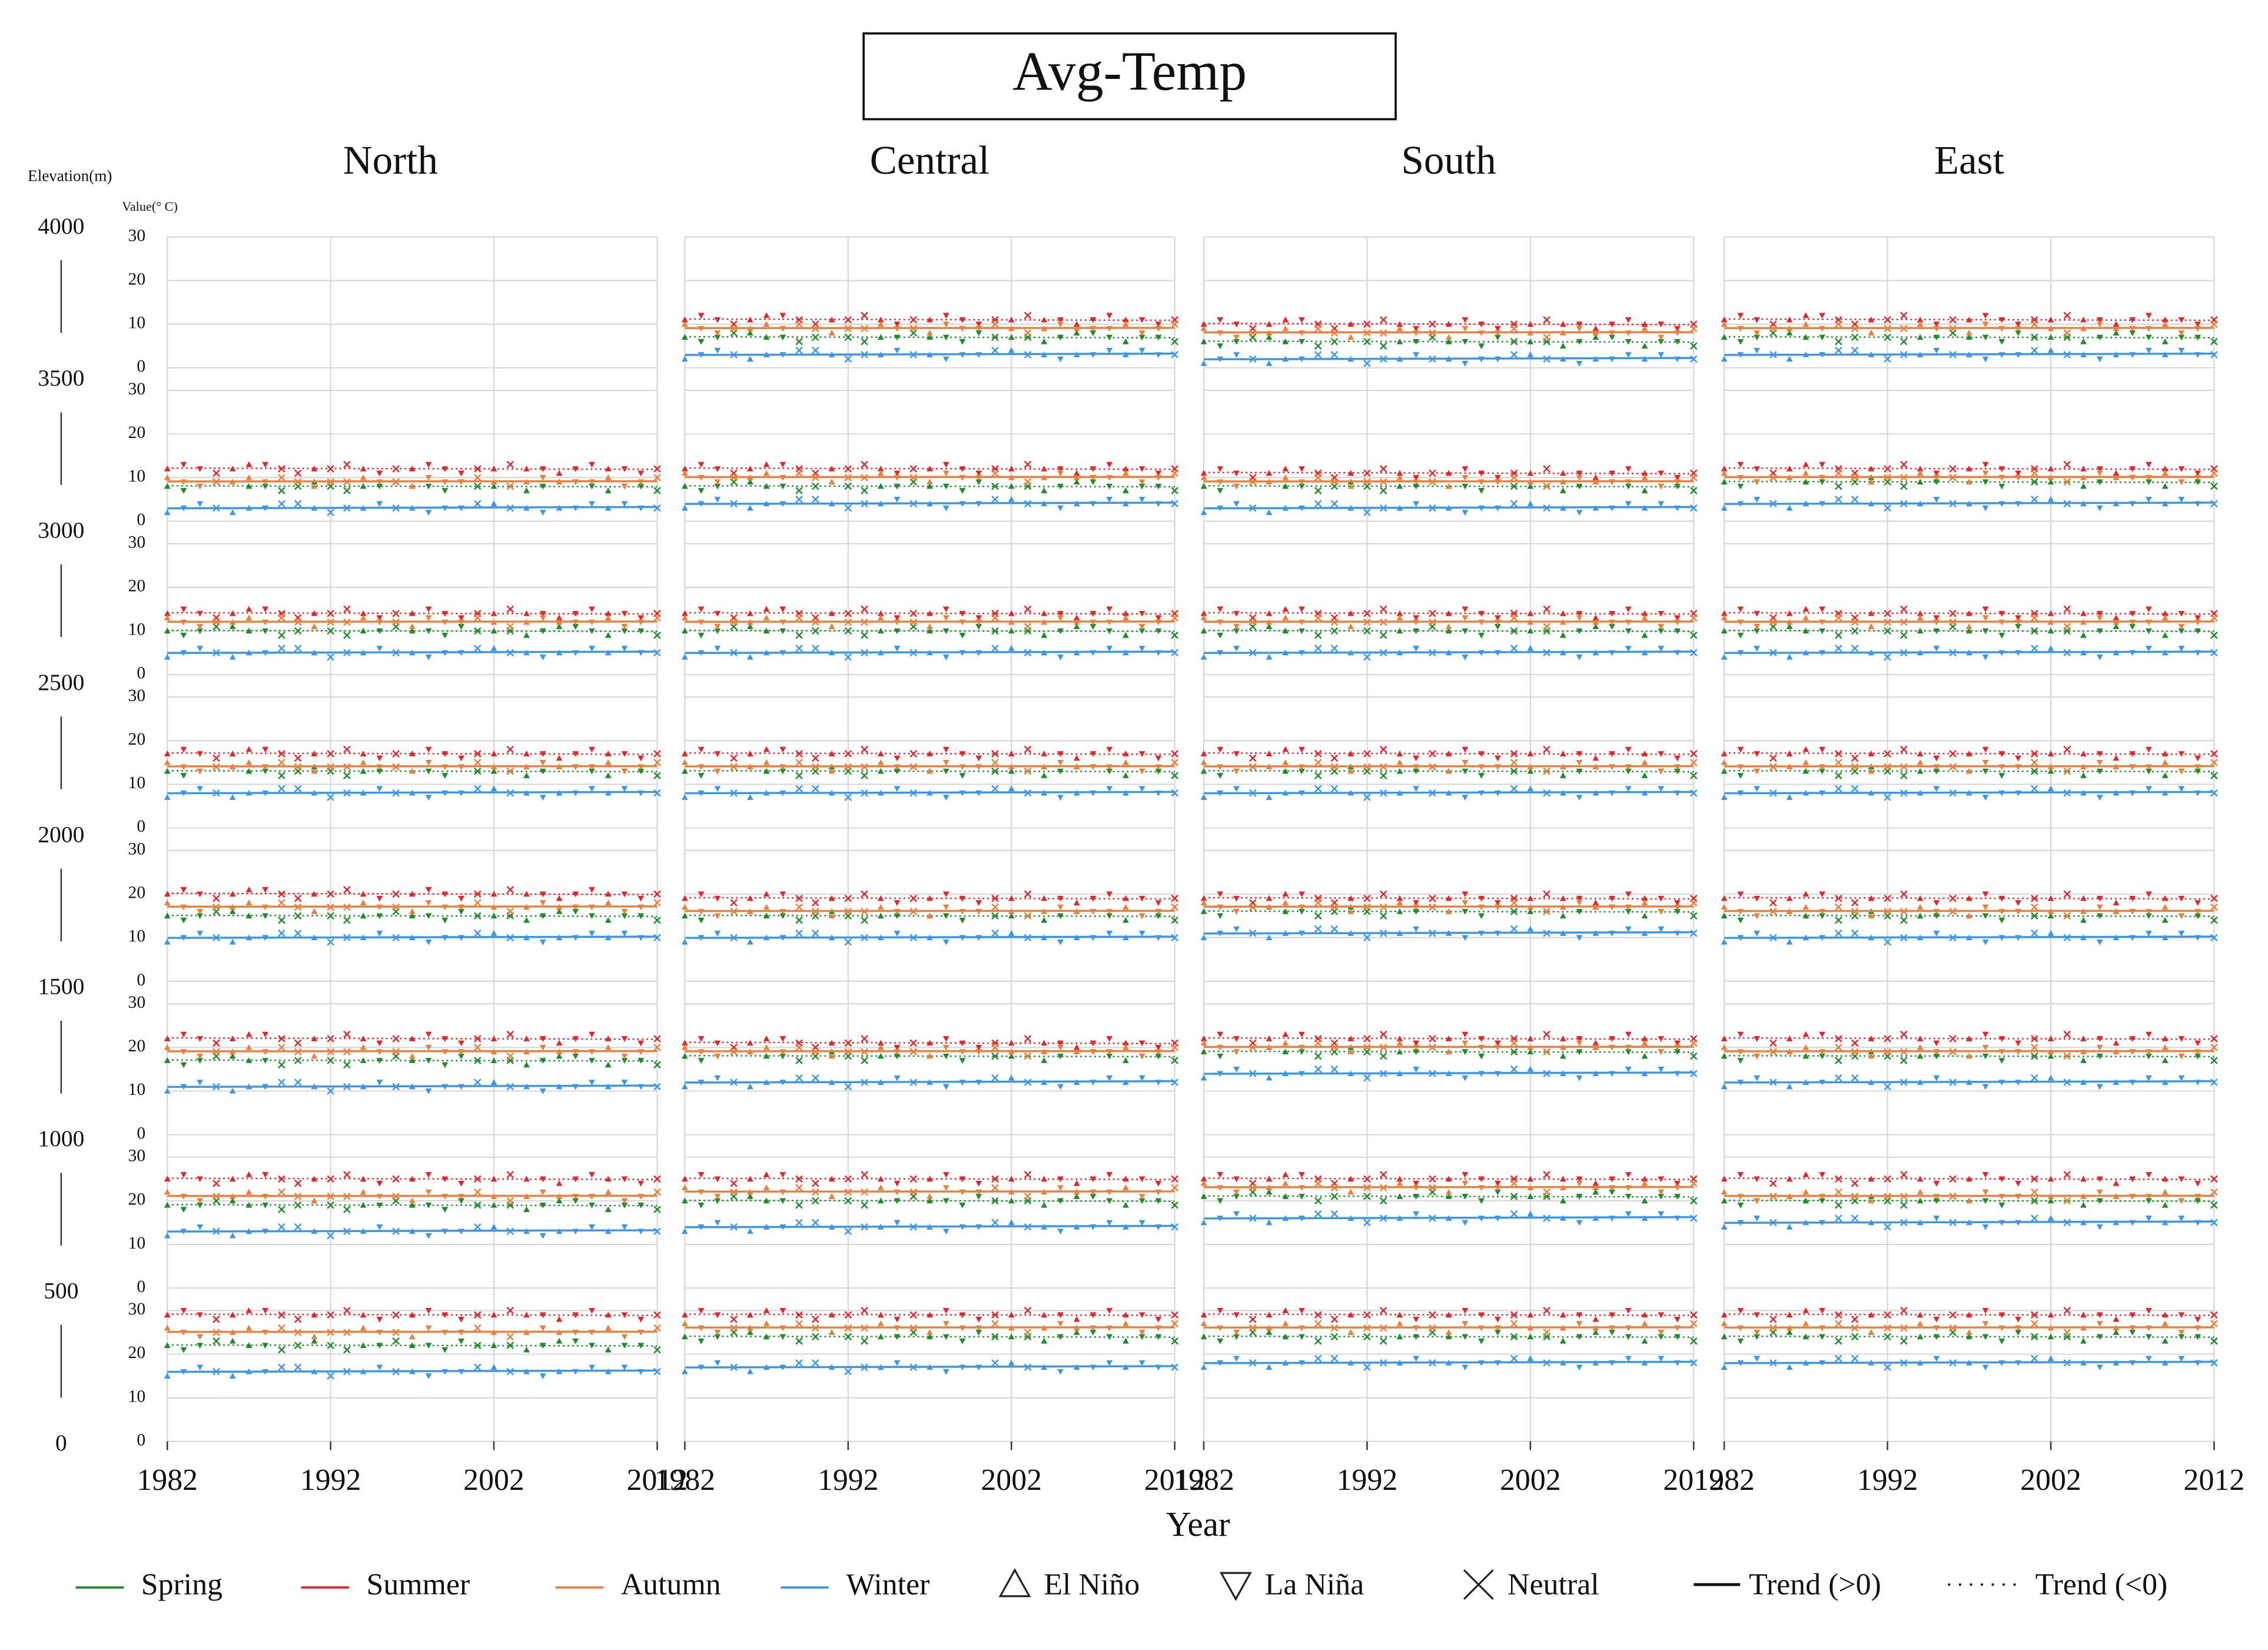 Image resolution: width=2268 pixels, height=1650 pixels. What do you see at coordinates (137, 1309) in the screenshot?
I see `y-tick-label: 30` at bounding box center [137, 1309].